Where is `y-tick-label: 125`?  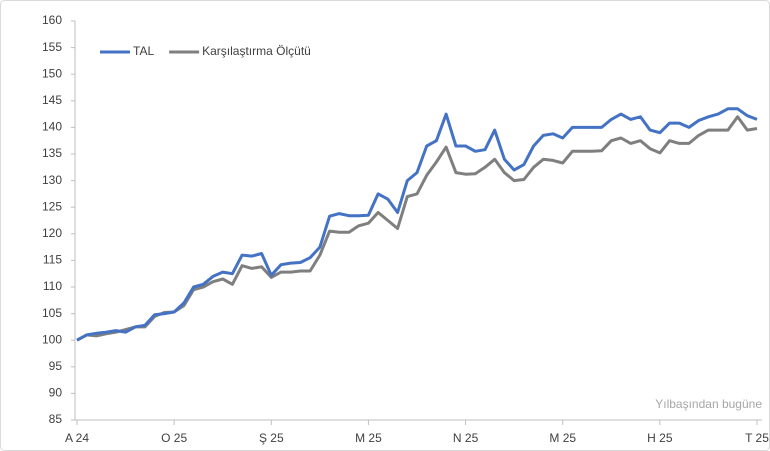 y-tick-label: 125 is located at coordinates (52, 206).